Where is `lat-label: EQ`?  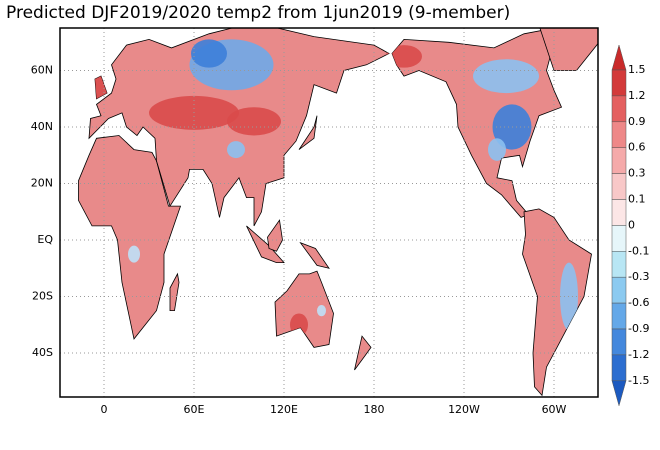 lat-label: EQ is located at coordinates (45, 239).